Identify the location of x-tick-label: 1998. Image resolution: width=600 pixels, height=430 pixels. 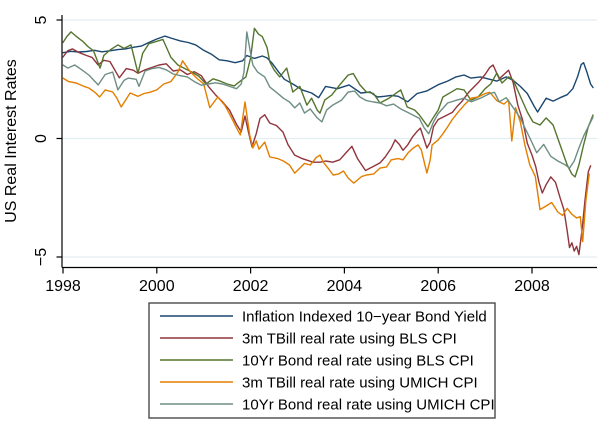
(63, 286).